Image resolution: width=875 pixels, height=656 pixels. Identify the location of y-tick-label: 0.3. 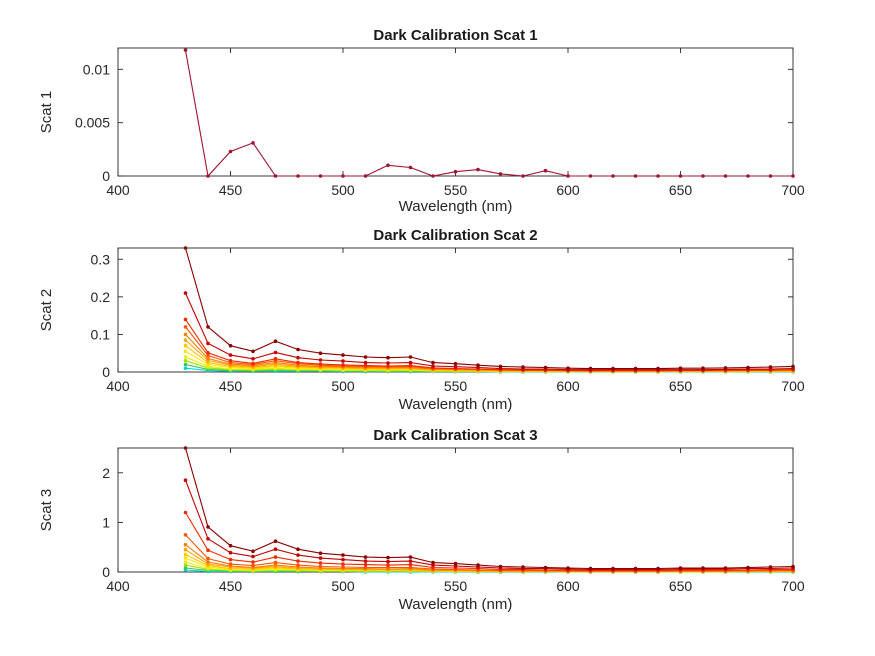
(101, 259).